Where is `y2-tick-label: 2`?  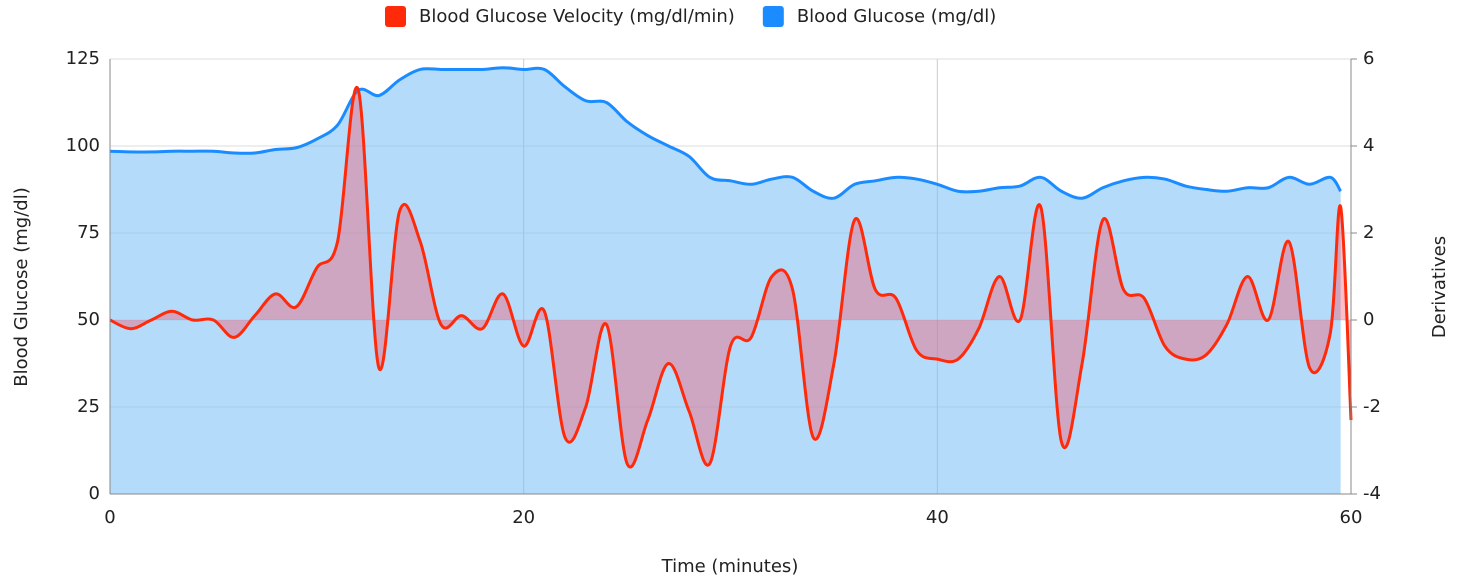 y2-tick-label: 2 is located at coordinates (1368, 232).